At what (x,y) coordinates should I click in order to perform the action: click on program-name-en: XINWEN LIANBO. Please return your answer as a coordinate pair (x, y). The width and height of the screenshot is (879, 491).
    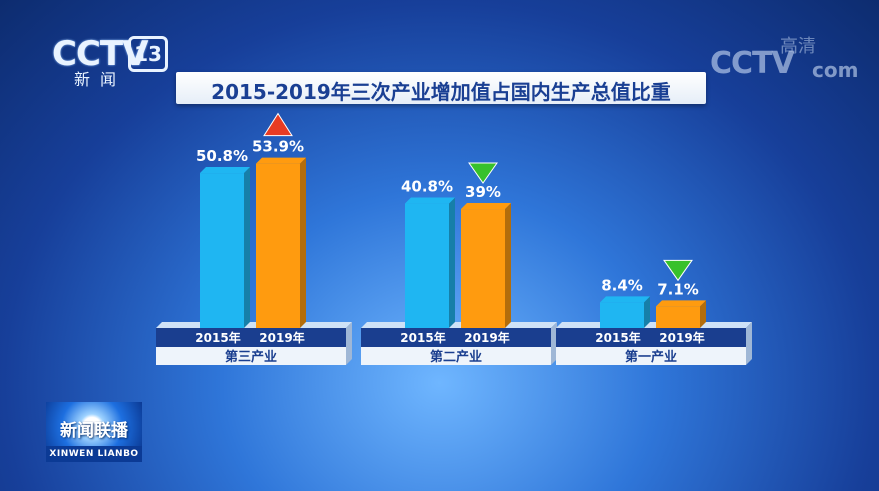
    Looking at the image, I should click on (94, 454).